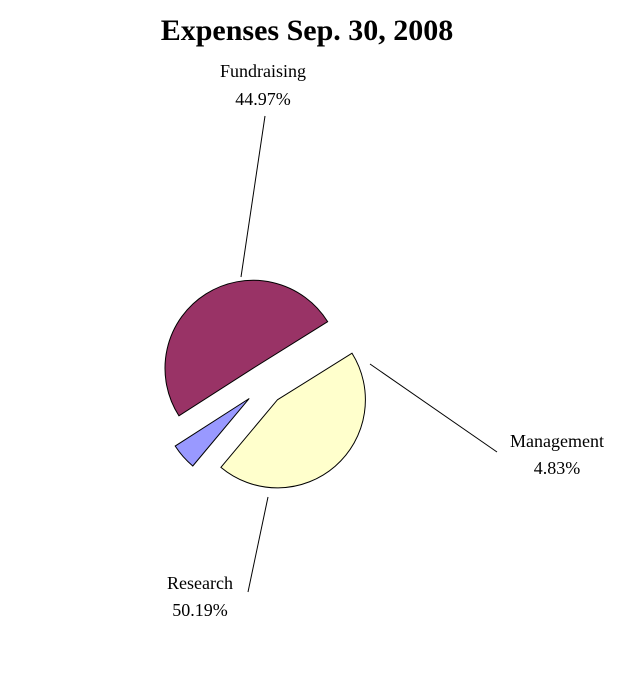 The width and height of the screenshot is (624, 693). I want to click on pie-slice-fundraising, so click(293, 420).